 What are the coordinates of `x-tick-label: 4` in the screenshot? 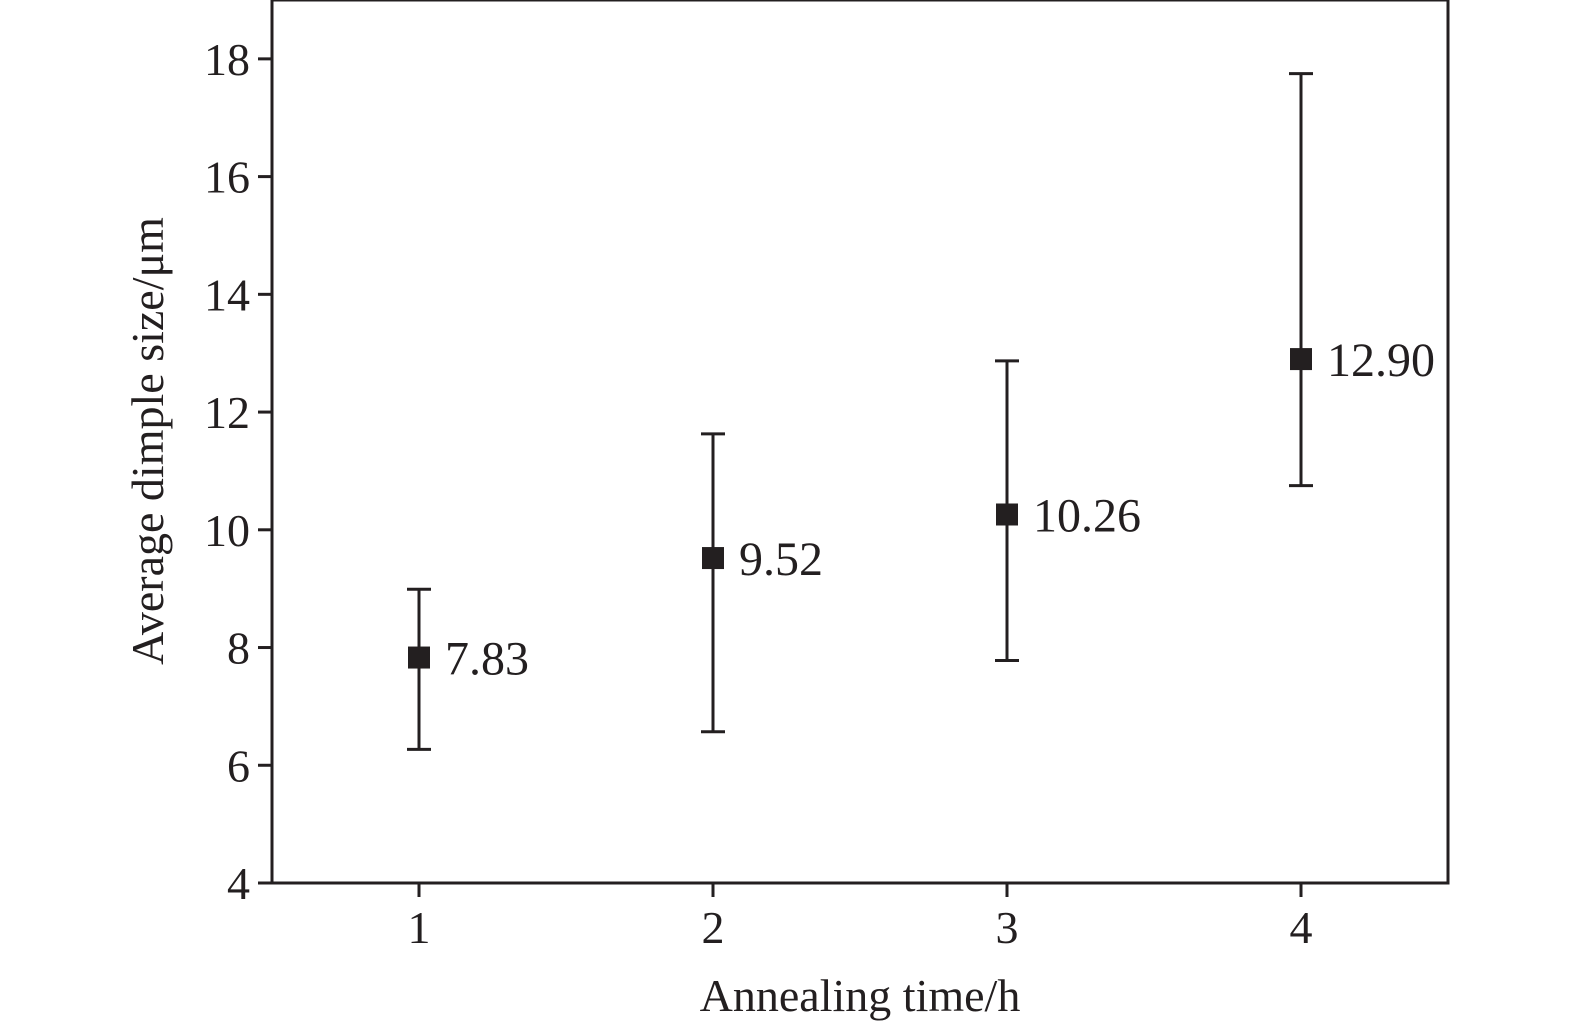 It's located at (1301, 927).